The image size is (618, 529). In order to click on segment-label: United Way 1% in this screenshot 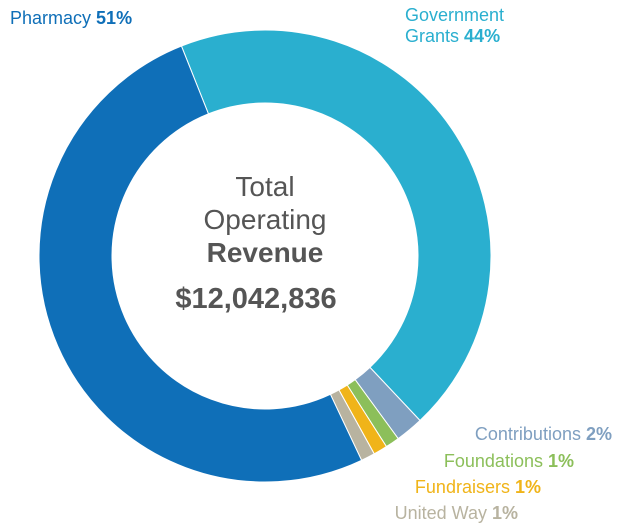, I will do `click(456, 513)`.